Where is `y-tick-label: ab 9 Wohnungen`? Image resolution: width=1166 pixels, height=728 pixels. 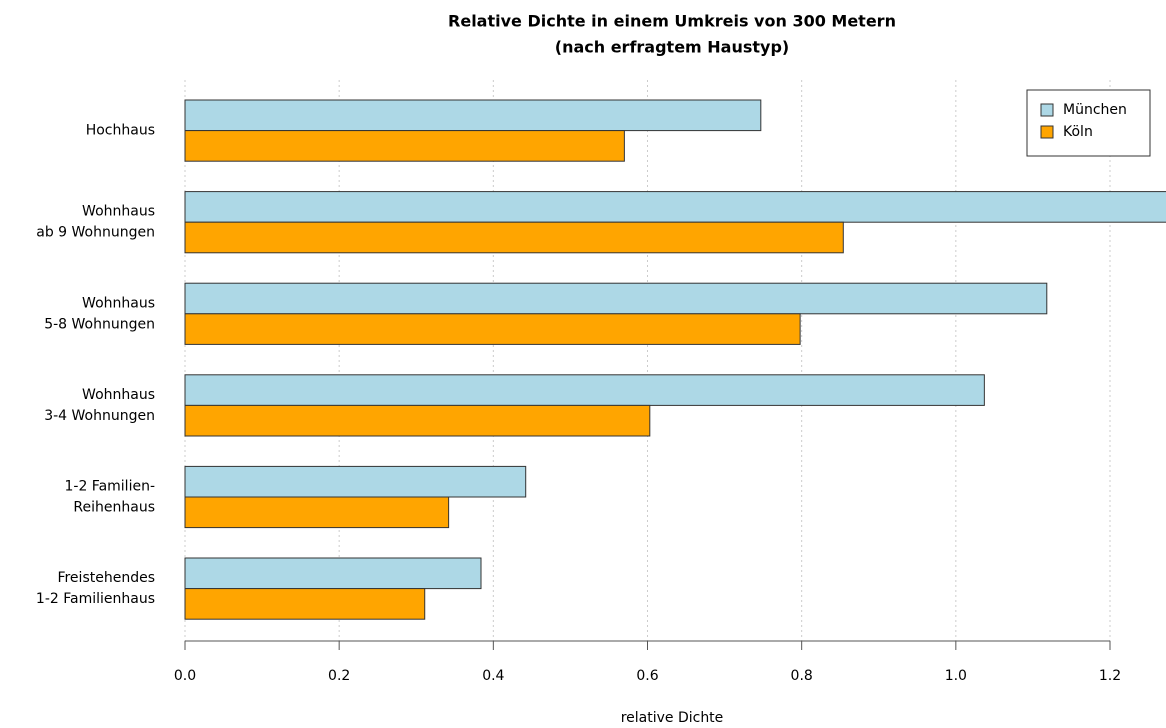
y-tick-label: ab 9 Wohnungen is located at coordinates (95, 233).